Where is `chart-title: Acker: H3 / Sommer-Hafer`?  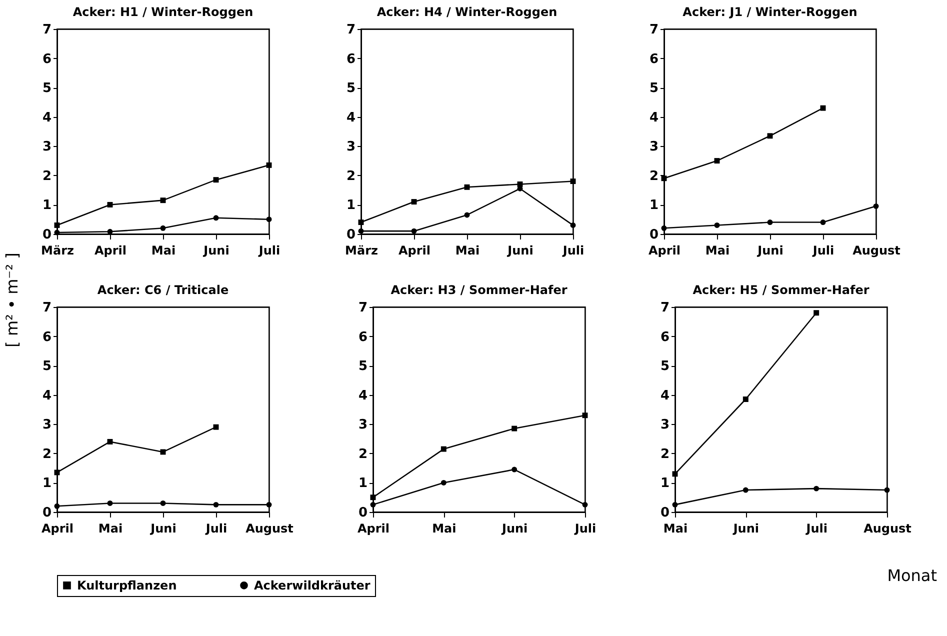 chart-title: Acker: H3 / Sommer-Hafer is located at coordinates (479, 290).